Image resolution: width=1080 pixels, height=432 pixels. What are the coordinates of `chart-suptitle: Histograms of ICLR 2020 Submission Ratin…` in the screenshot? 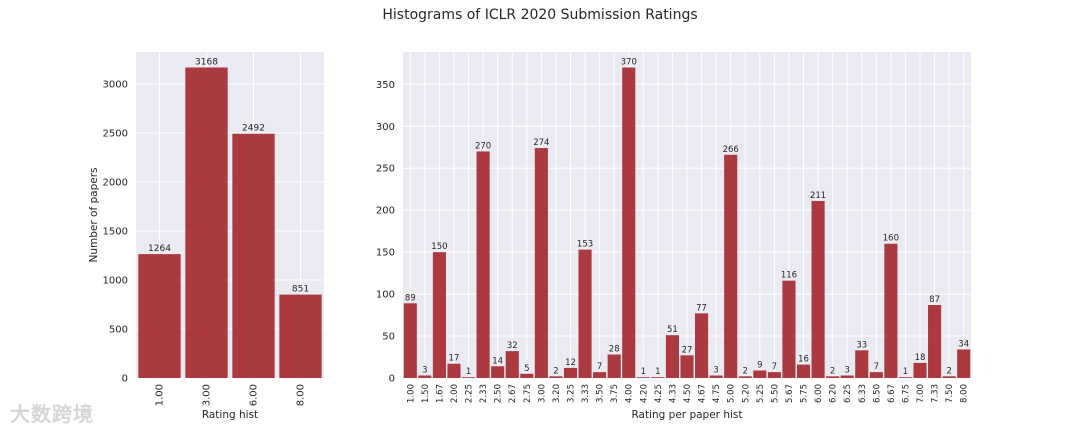 It's located at (540, 15).